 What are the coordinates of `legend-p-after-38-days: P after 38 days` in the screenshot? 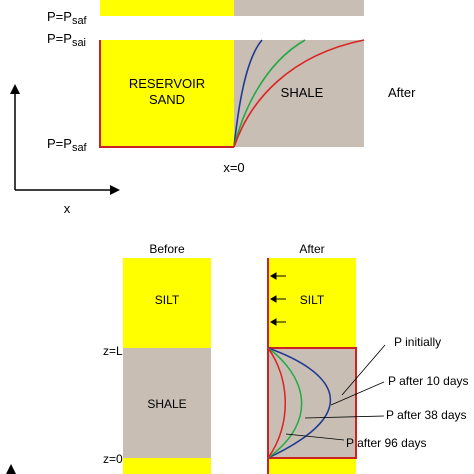 It's located at (426, 415).